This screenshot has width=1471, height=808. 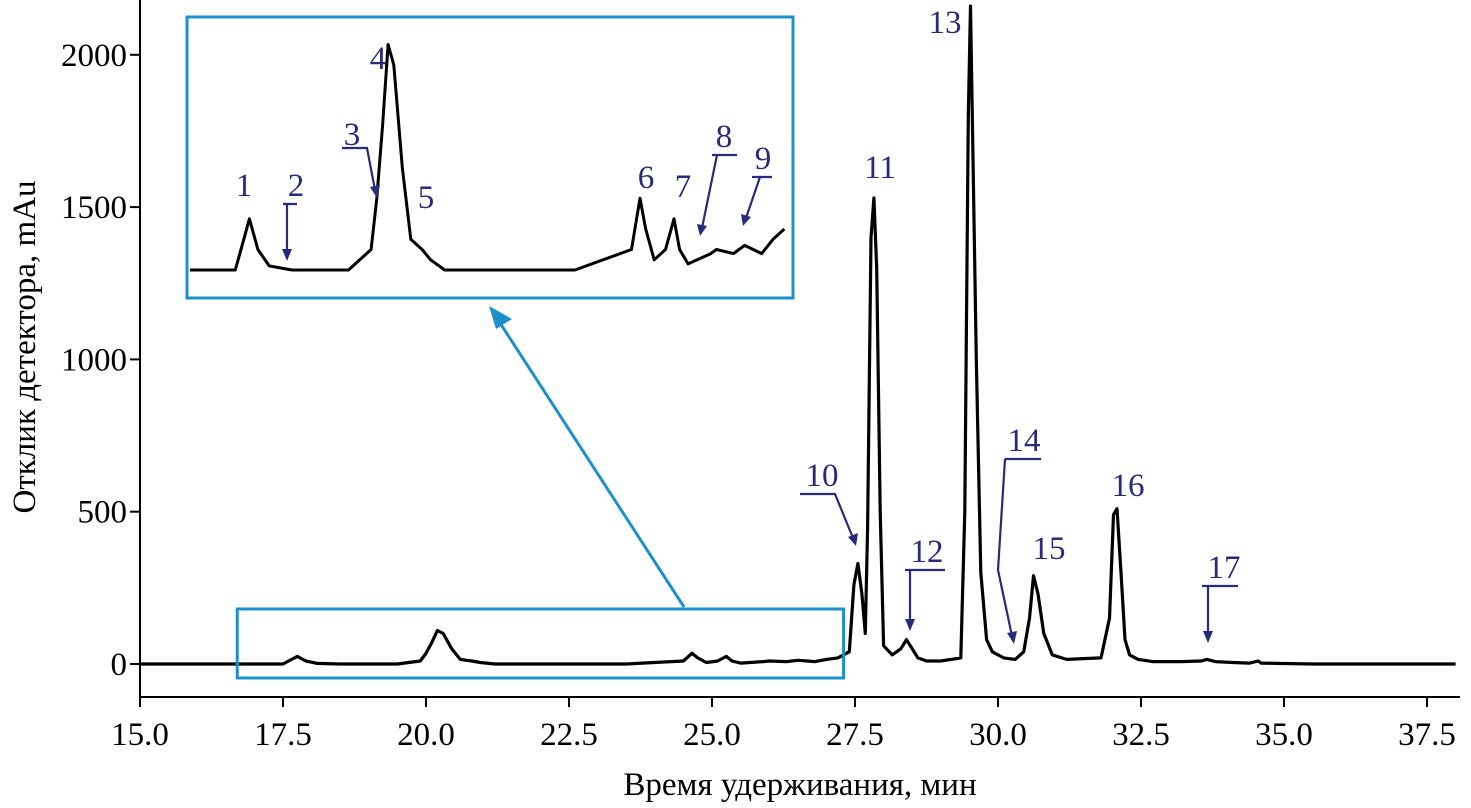 I want to click on x-tick-label: 32.5, so click(x=1141, y=735).